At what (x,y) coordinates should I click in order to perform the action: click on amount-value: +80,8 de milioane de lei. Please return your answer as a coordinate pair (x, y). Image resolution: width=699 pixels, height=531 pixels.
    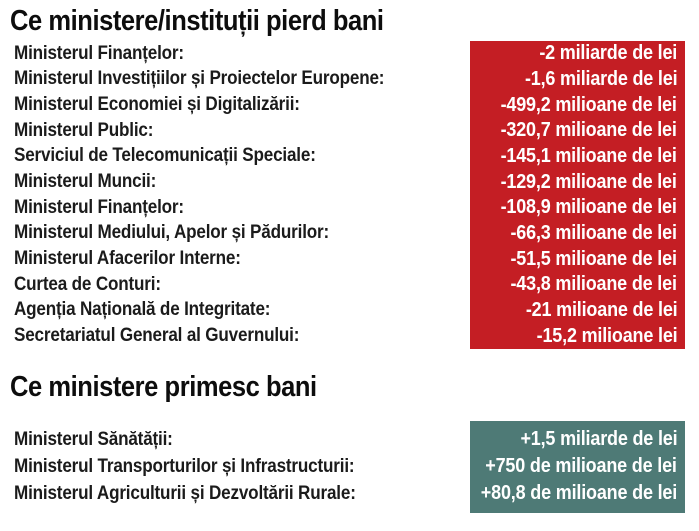
    Looking at the image, I should click on (578, 493).